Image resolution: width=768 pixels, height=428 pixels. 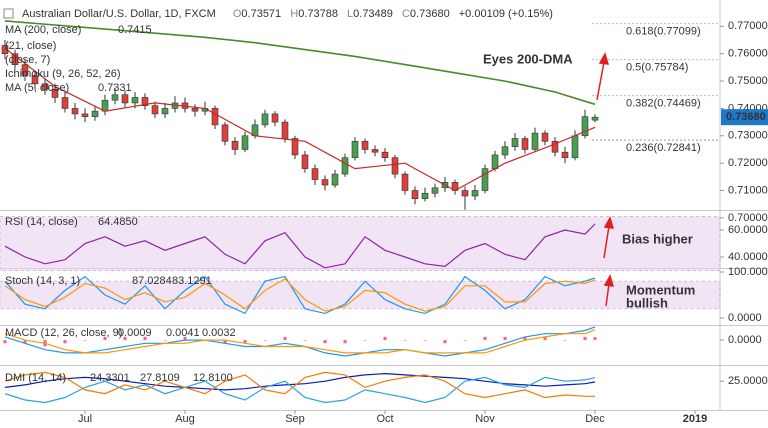 What do you see at coordinates (430, 14) in the screenshot?
I see `ohlc-value: 0.73680` at bounding box center [430, 14].